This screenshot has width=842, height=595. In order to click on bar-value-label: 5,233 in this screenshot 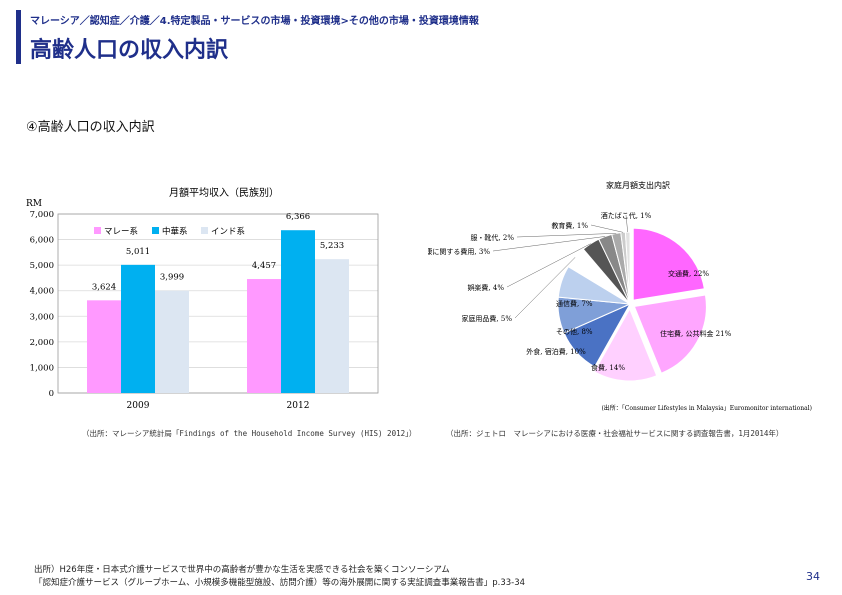, I will do `click(332, 246)`.